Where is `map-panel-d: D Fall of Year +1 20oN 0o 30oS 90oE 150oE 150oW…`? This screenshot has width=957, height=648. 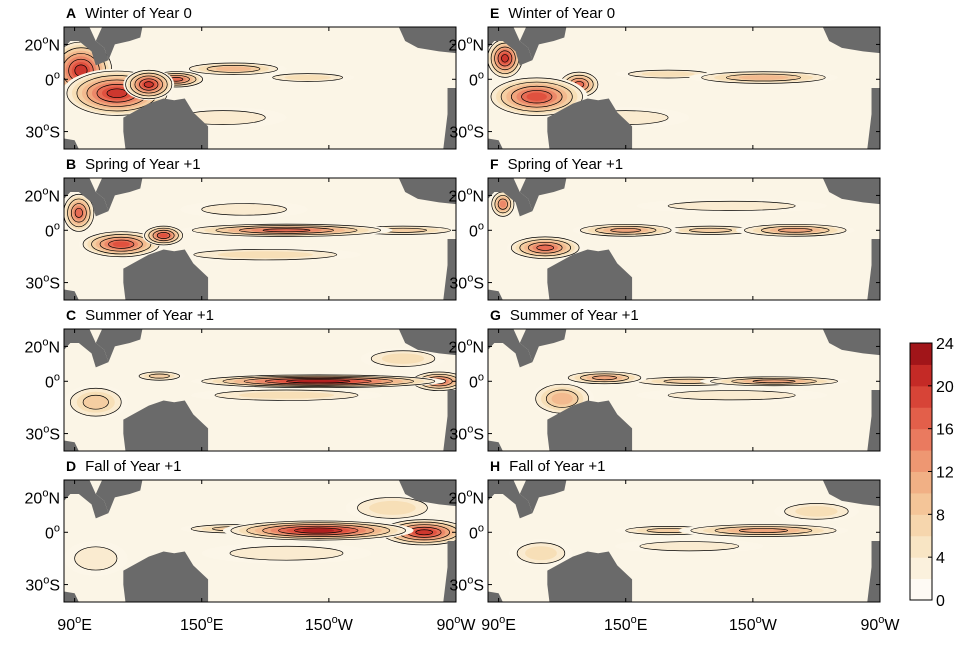
map-panel-d: D Fall of Year +1 20oN 0o 30oS 90oE 150oE 150oW… is located at coordinates (251, 546).